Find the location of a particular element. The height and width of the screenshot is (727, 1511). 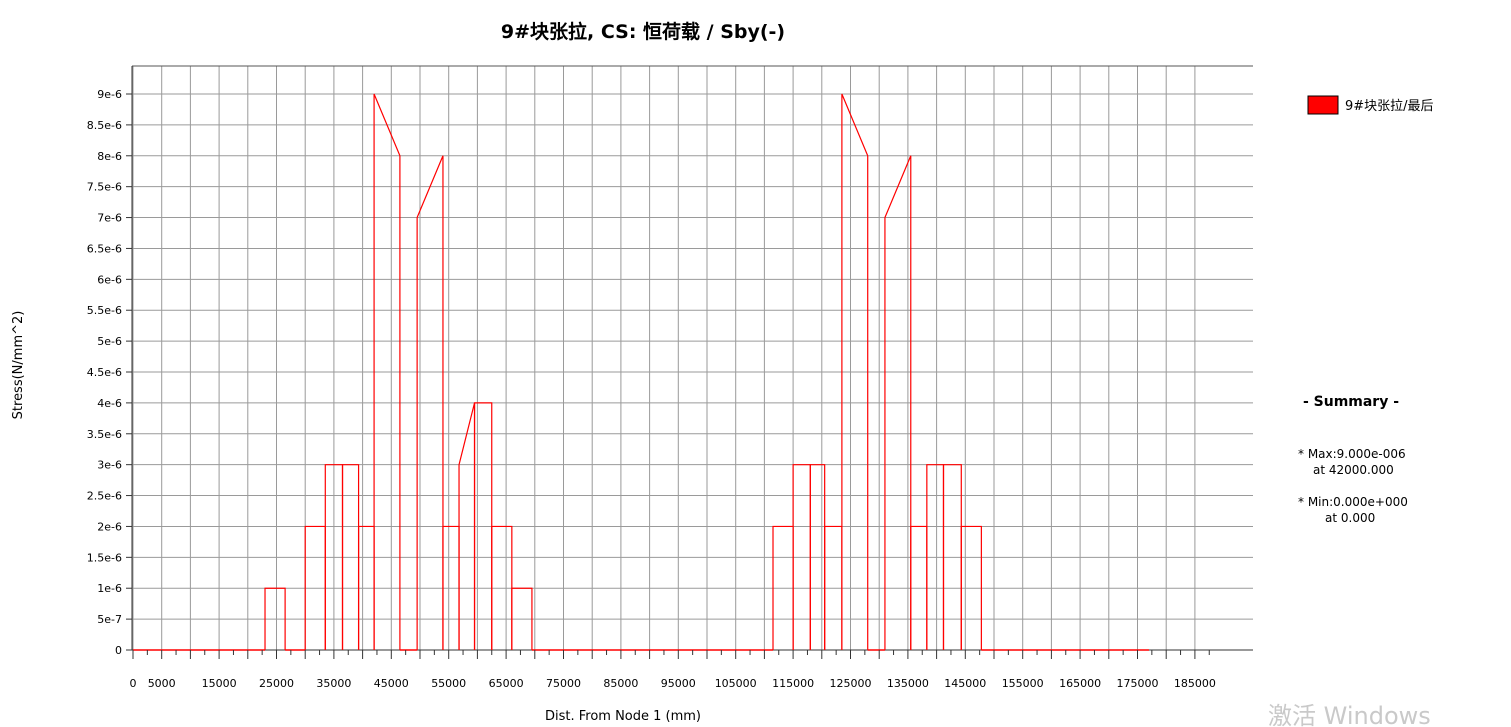

summary-min: * Min:0.000e+000 is located at coordinates (1353, 502).